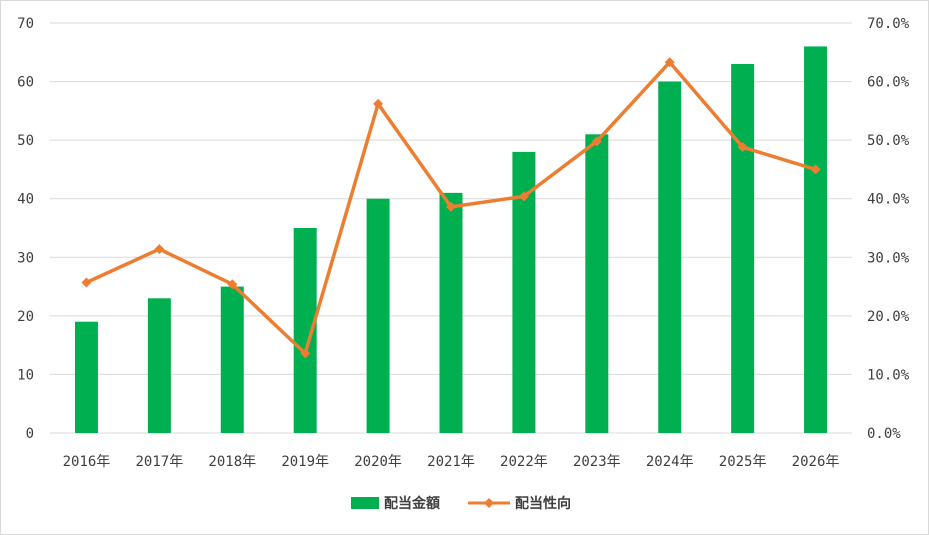 This screenshot has width=929, height=535. I want to click on right-tick-label: 60.0%, so click(888, 83).